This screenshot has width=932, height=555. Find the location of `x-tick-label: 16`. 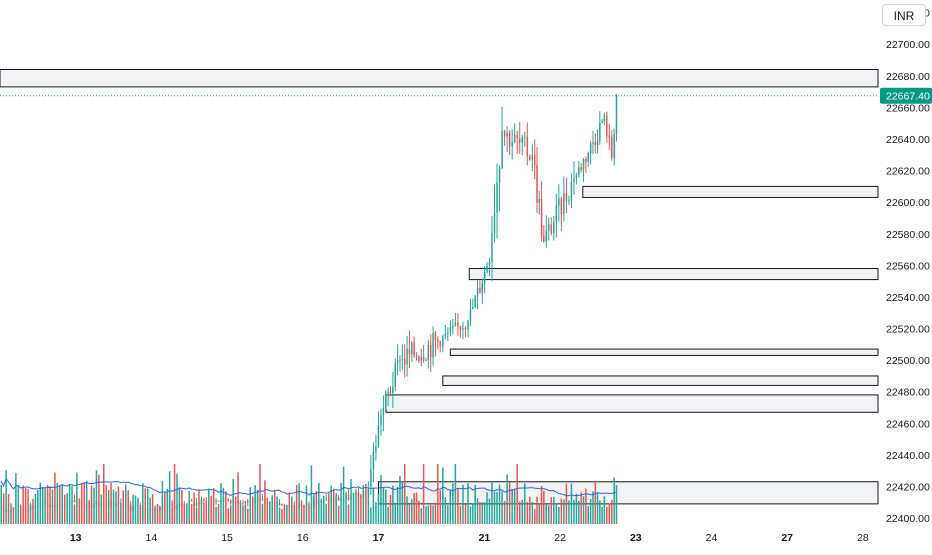

x-tick-label: 16 is located at coordinates (303, 538).